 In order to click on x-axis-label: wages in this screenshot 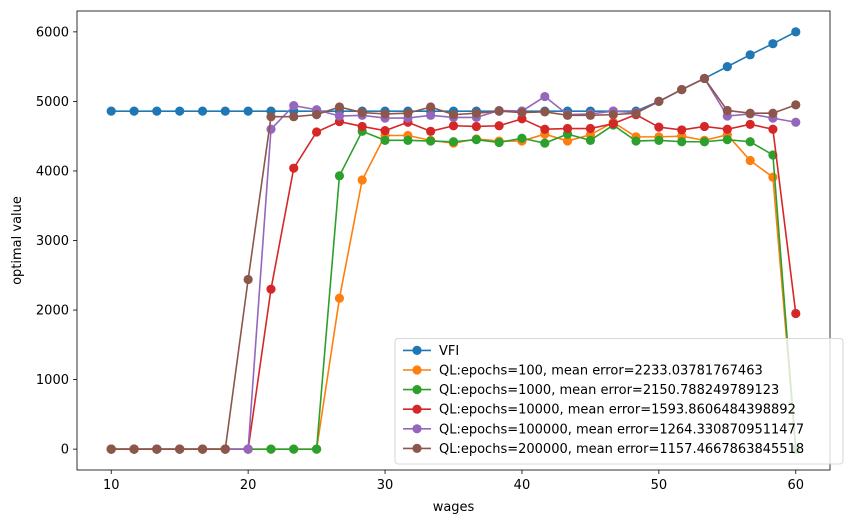, I will do `click(454, 507)`.